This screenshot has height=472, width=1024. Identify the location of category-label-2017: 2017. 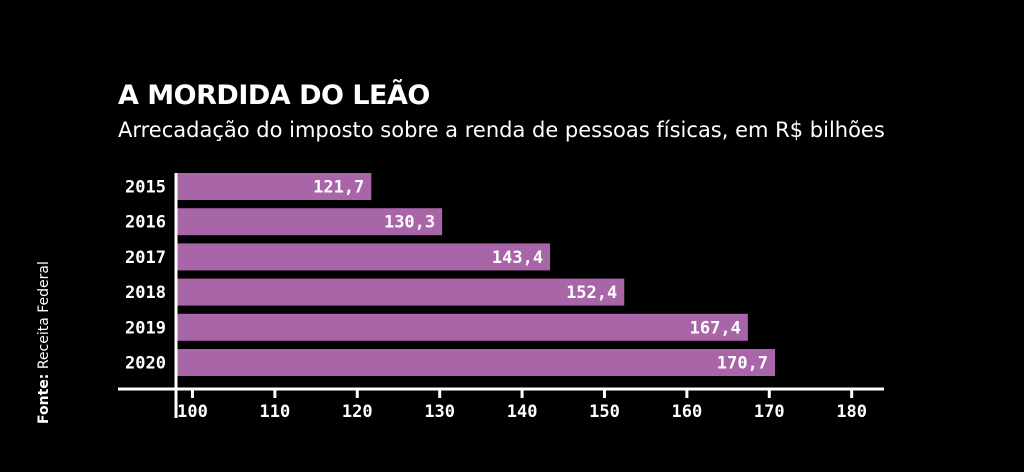
(145, 258).